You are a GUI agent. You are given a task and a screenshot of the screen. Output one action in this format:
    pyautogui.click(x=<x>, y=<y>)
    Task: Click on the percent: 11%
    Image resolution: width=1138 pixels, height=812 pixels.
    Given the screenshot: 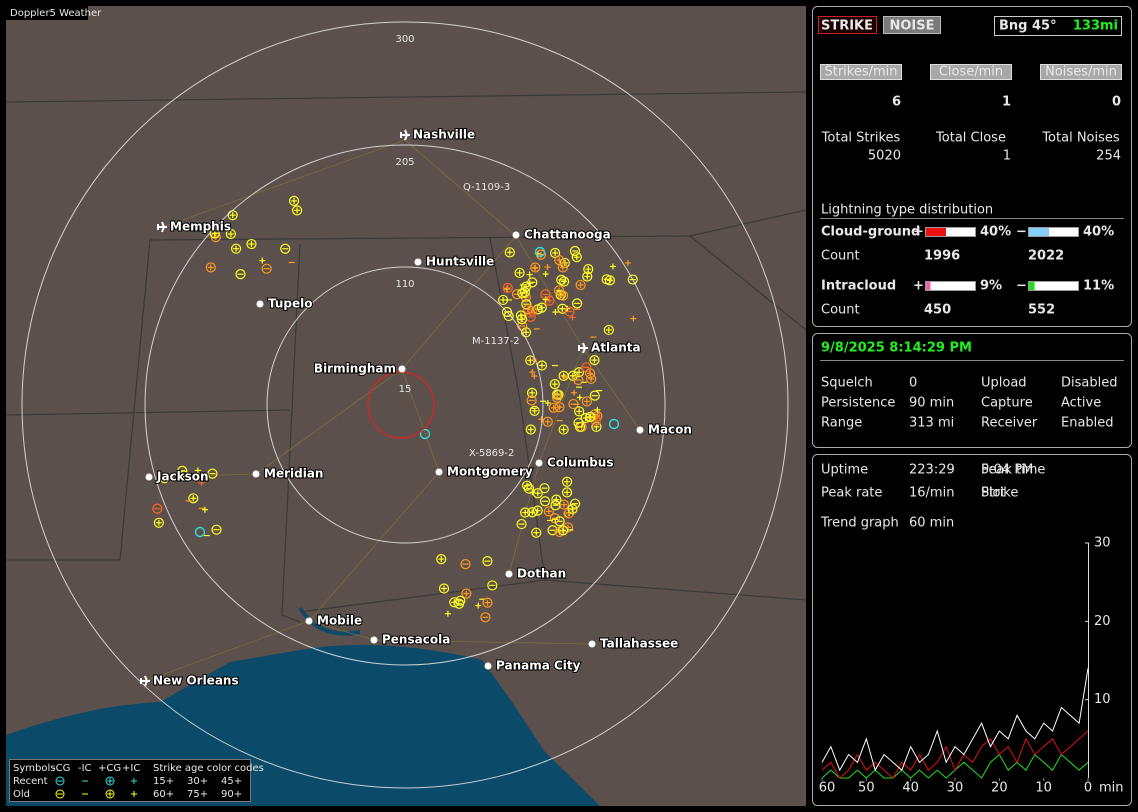 What is the action you would take?
    pyautogui.click(x=1098, y=286)
    